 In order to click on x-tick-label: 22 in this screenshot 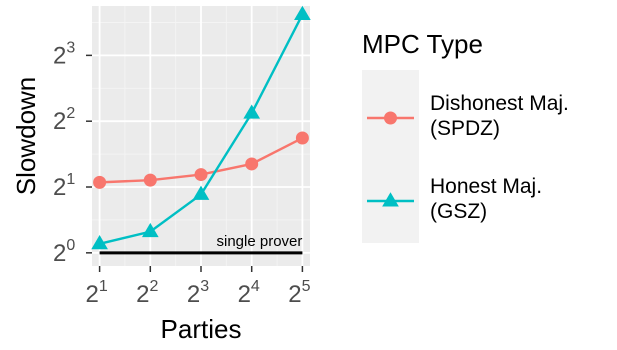, I will do `click(147, 293)`.